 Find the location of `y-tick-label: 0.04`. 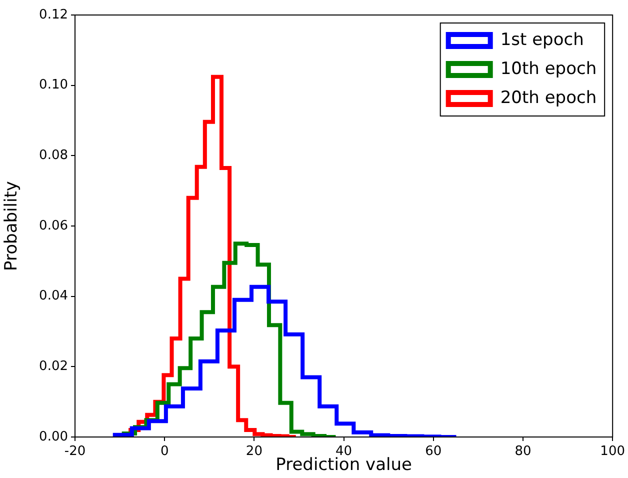

y-tick-label: 0.04 is located at coordinates (53, 296).